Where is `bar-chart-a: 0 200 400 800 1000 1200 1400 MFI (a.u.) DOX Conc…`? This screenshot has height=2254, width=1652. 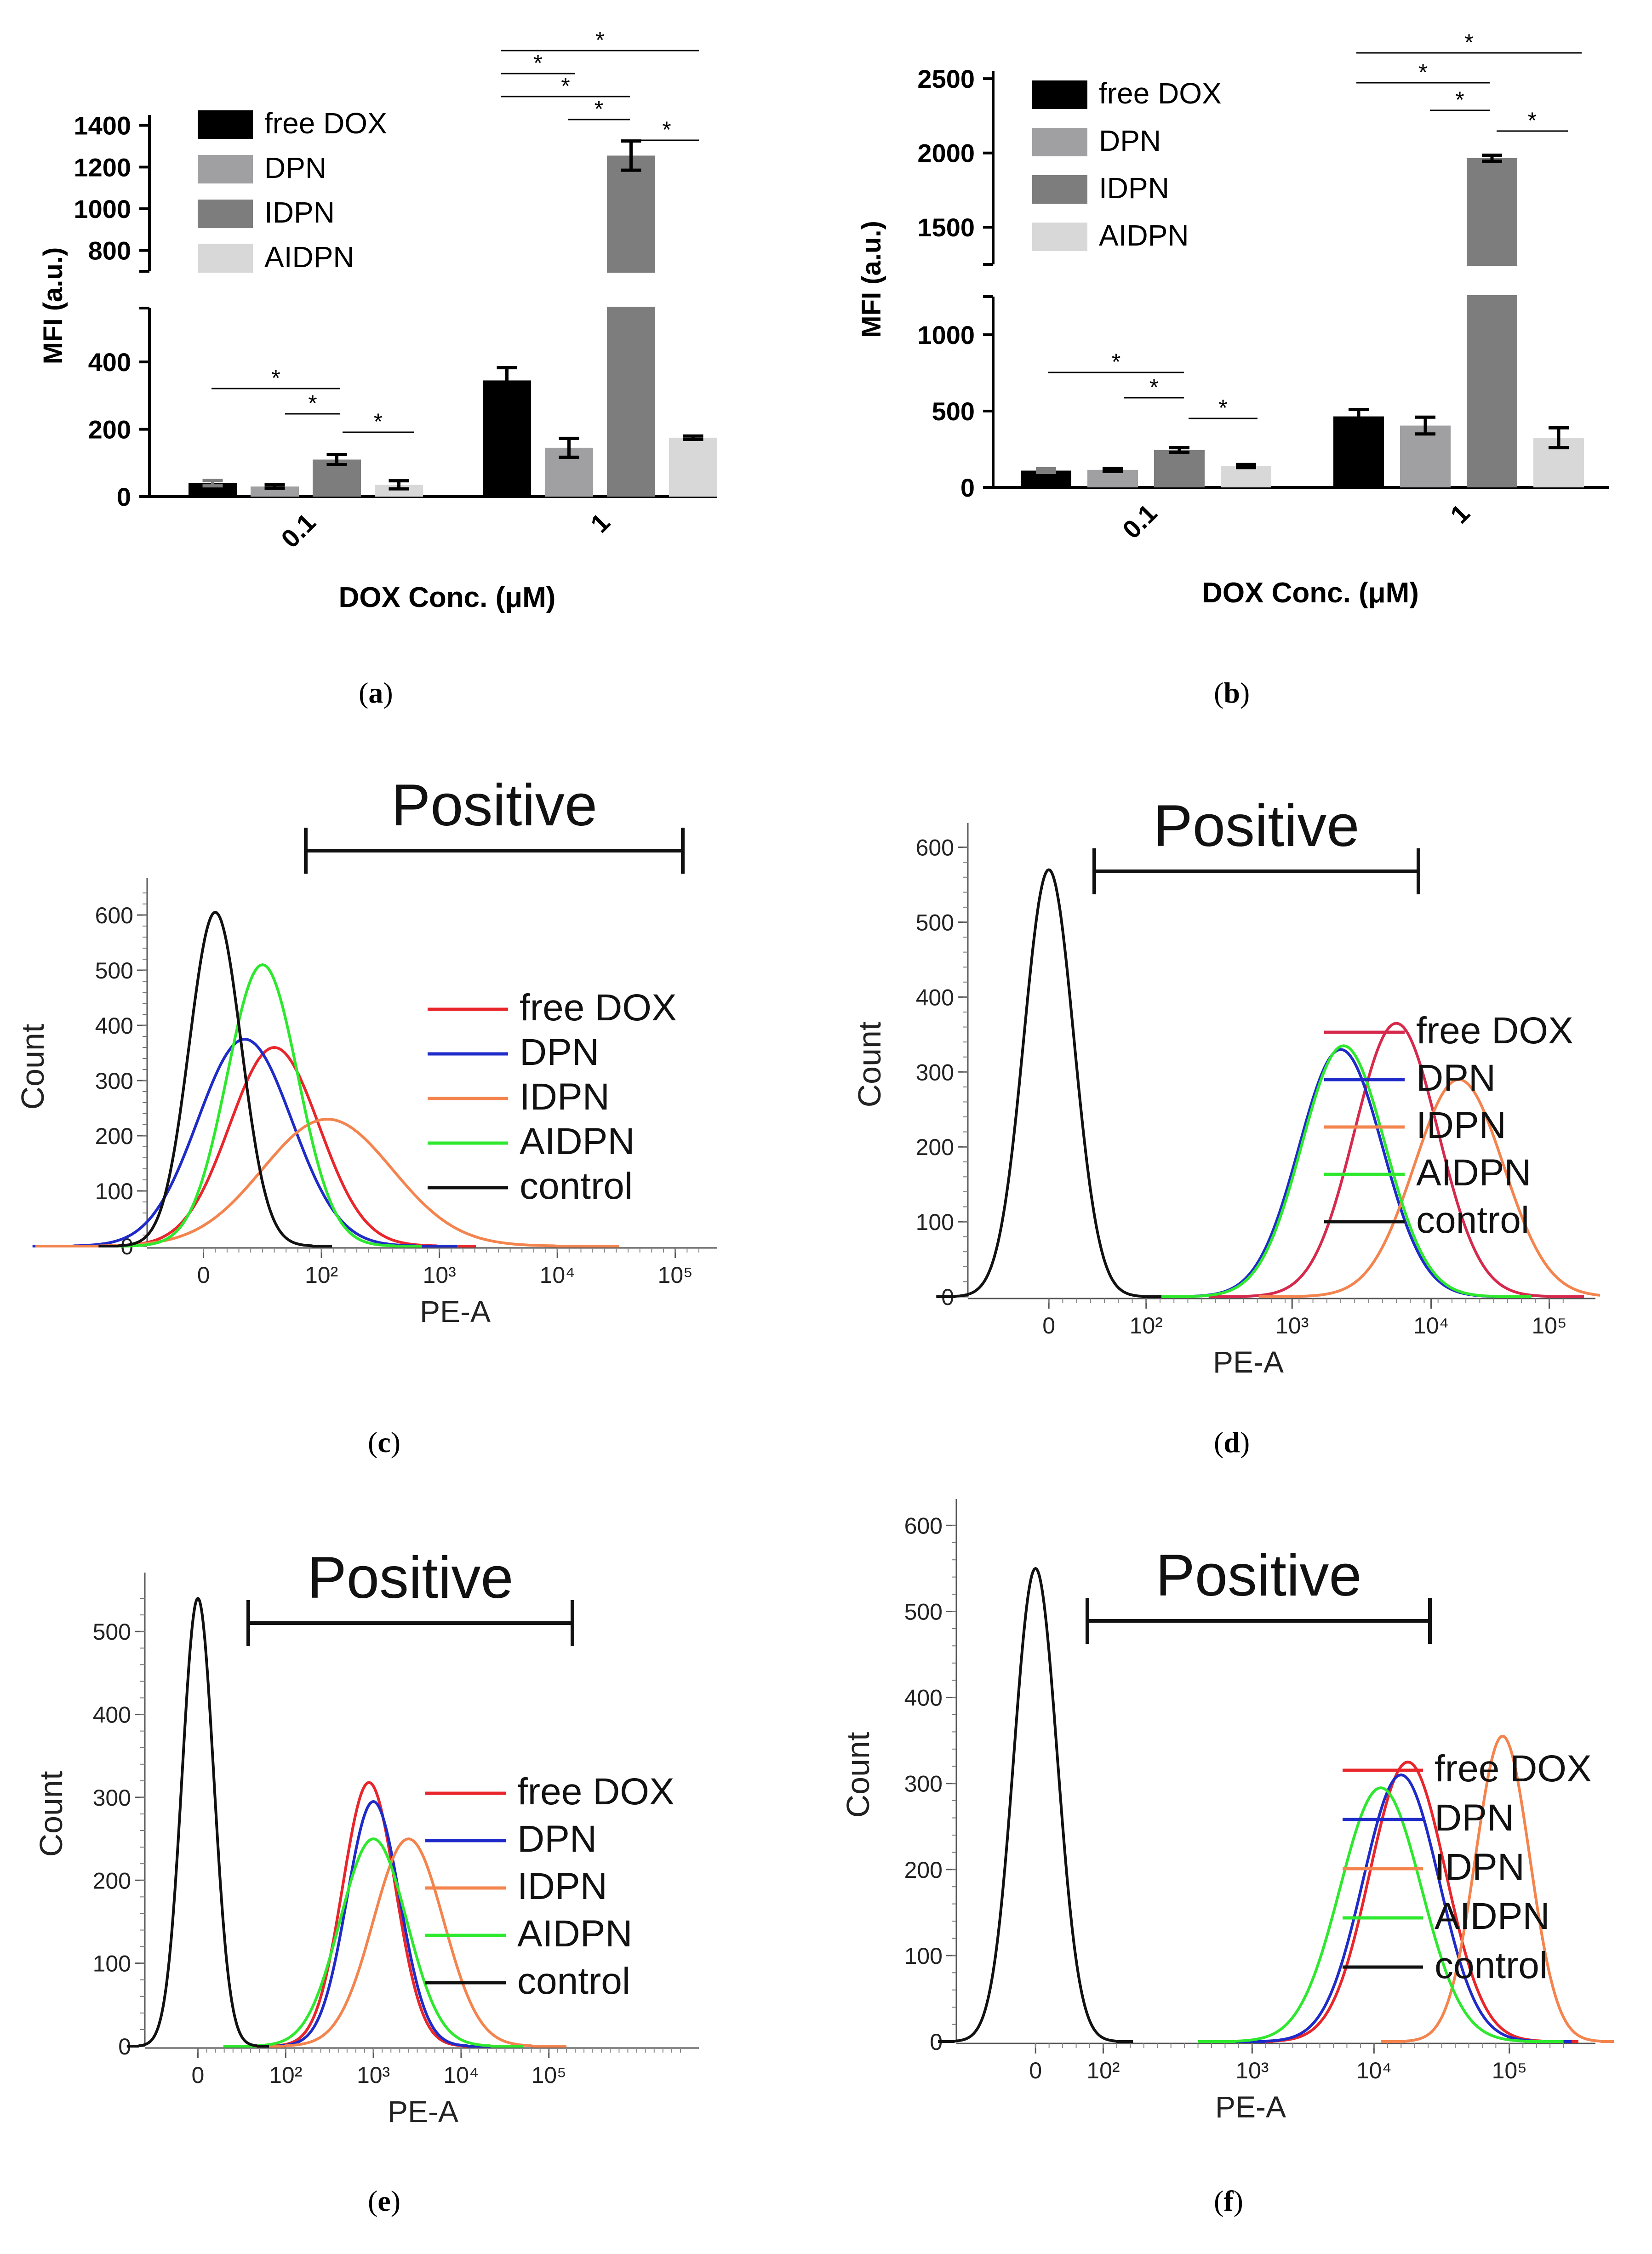 bar-chart-a: 0 200 400 800 1000 1200 1400 MFI (a.u.) DOX Conc… is located at coordinates (391, 320).